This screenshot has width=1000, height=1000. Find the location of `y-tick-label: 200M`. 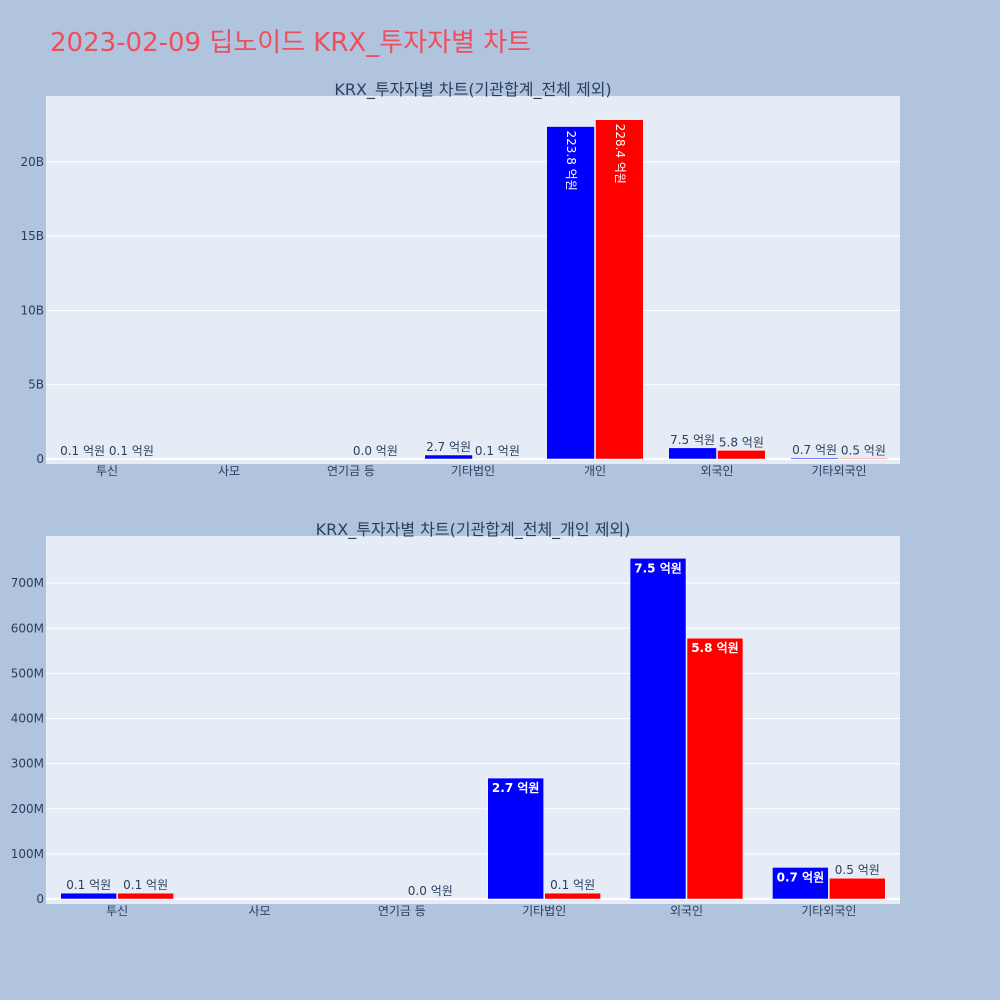

y-tick-label: 200M is located at coordinates (27, 809).